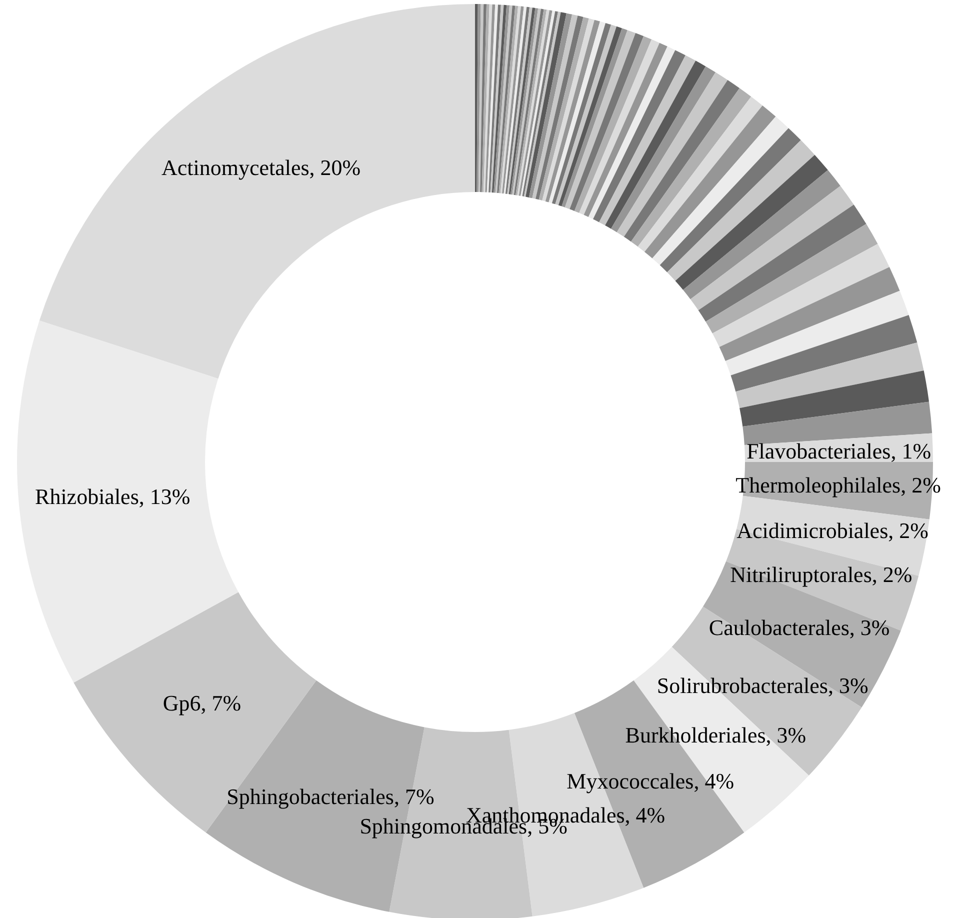 The width and height of the screenshot is (975, 918). Describe the element at coordinates (261, 167) in the screenshot. I see `slice-label: Actinomycetales, 20%` at that location.